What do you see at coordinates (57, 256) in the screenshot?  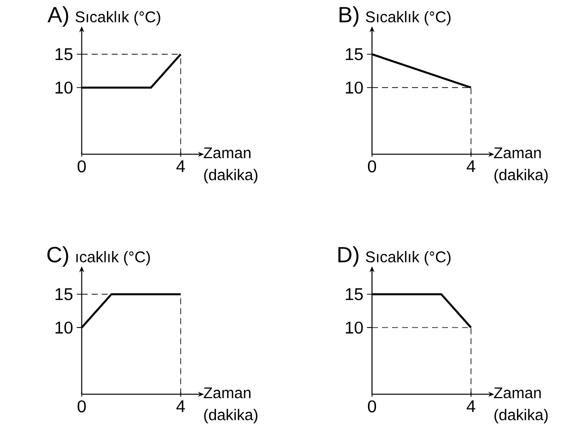 I see `chart-title: C)` at bounding box center [57, 256].